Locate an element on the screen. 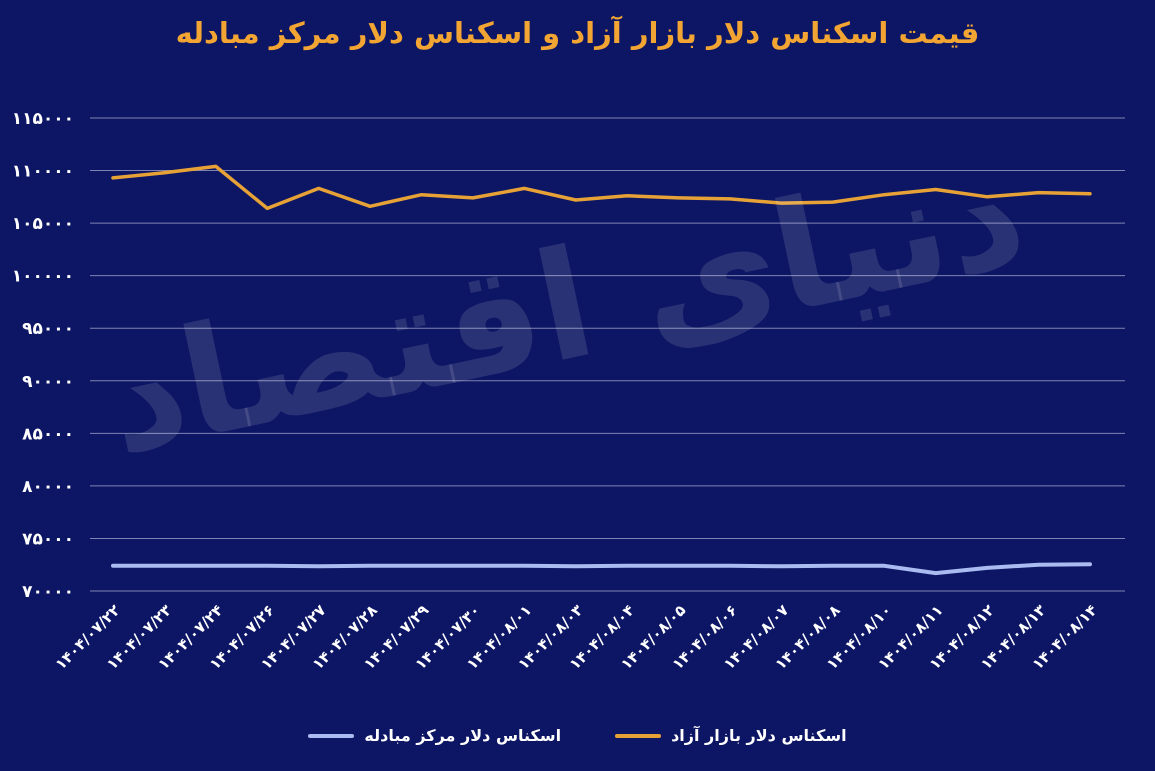 The width and height of the screenshot is (1155, 771). legend-item-free-market: اسکناس دلار بازار آزاد is located at coordinates (731, 735).